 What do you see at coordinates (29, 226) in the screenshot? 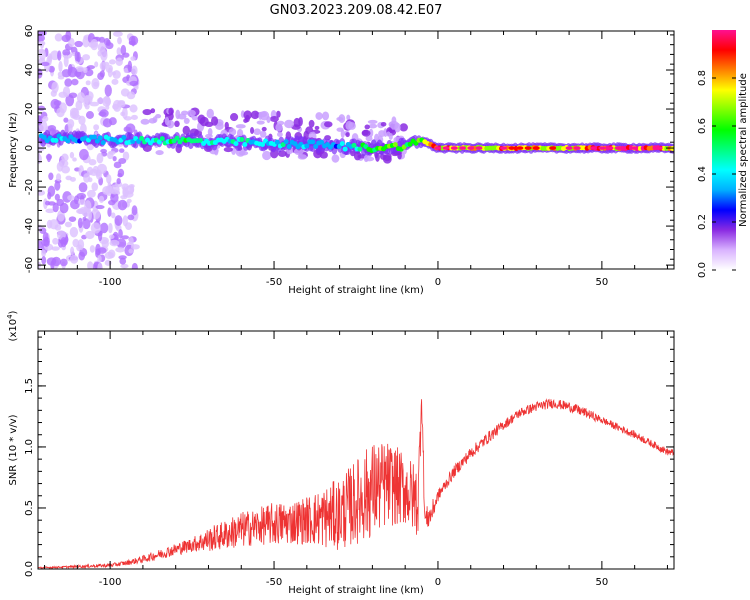
I see `y-tick-label: -40` at bounding box center [29, 226].